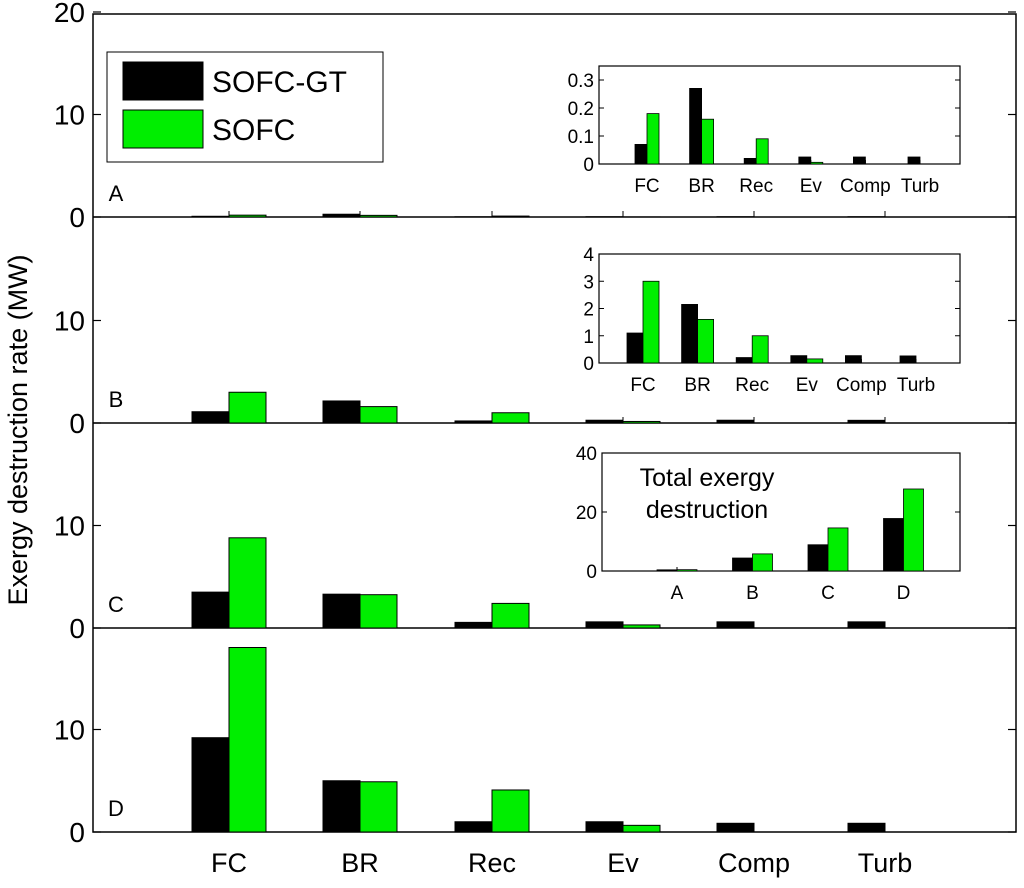  Describe the element at coordinates (677, 593) in the screenshot. I see `inset-x-tick-label: A` at that location.